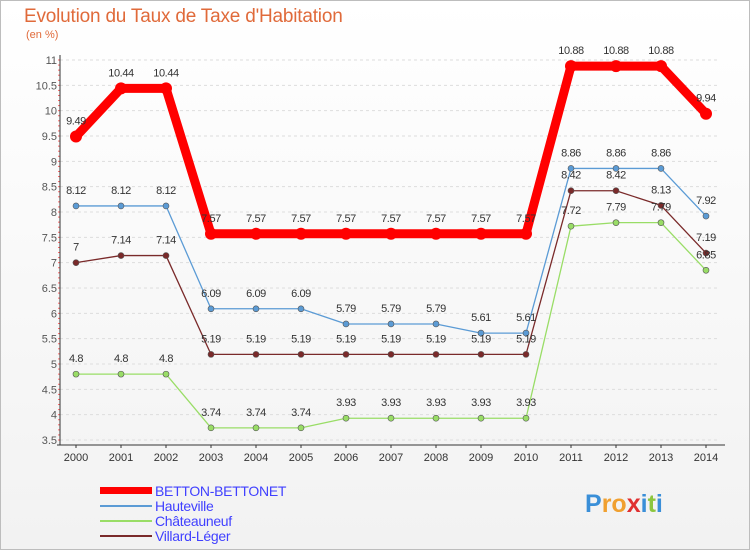 The image size is (750, 550). What do you see at coordinates (166, 359) in the screenshot?
I see `data-label: 4.8` at bounding box center [166, 359].